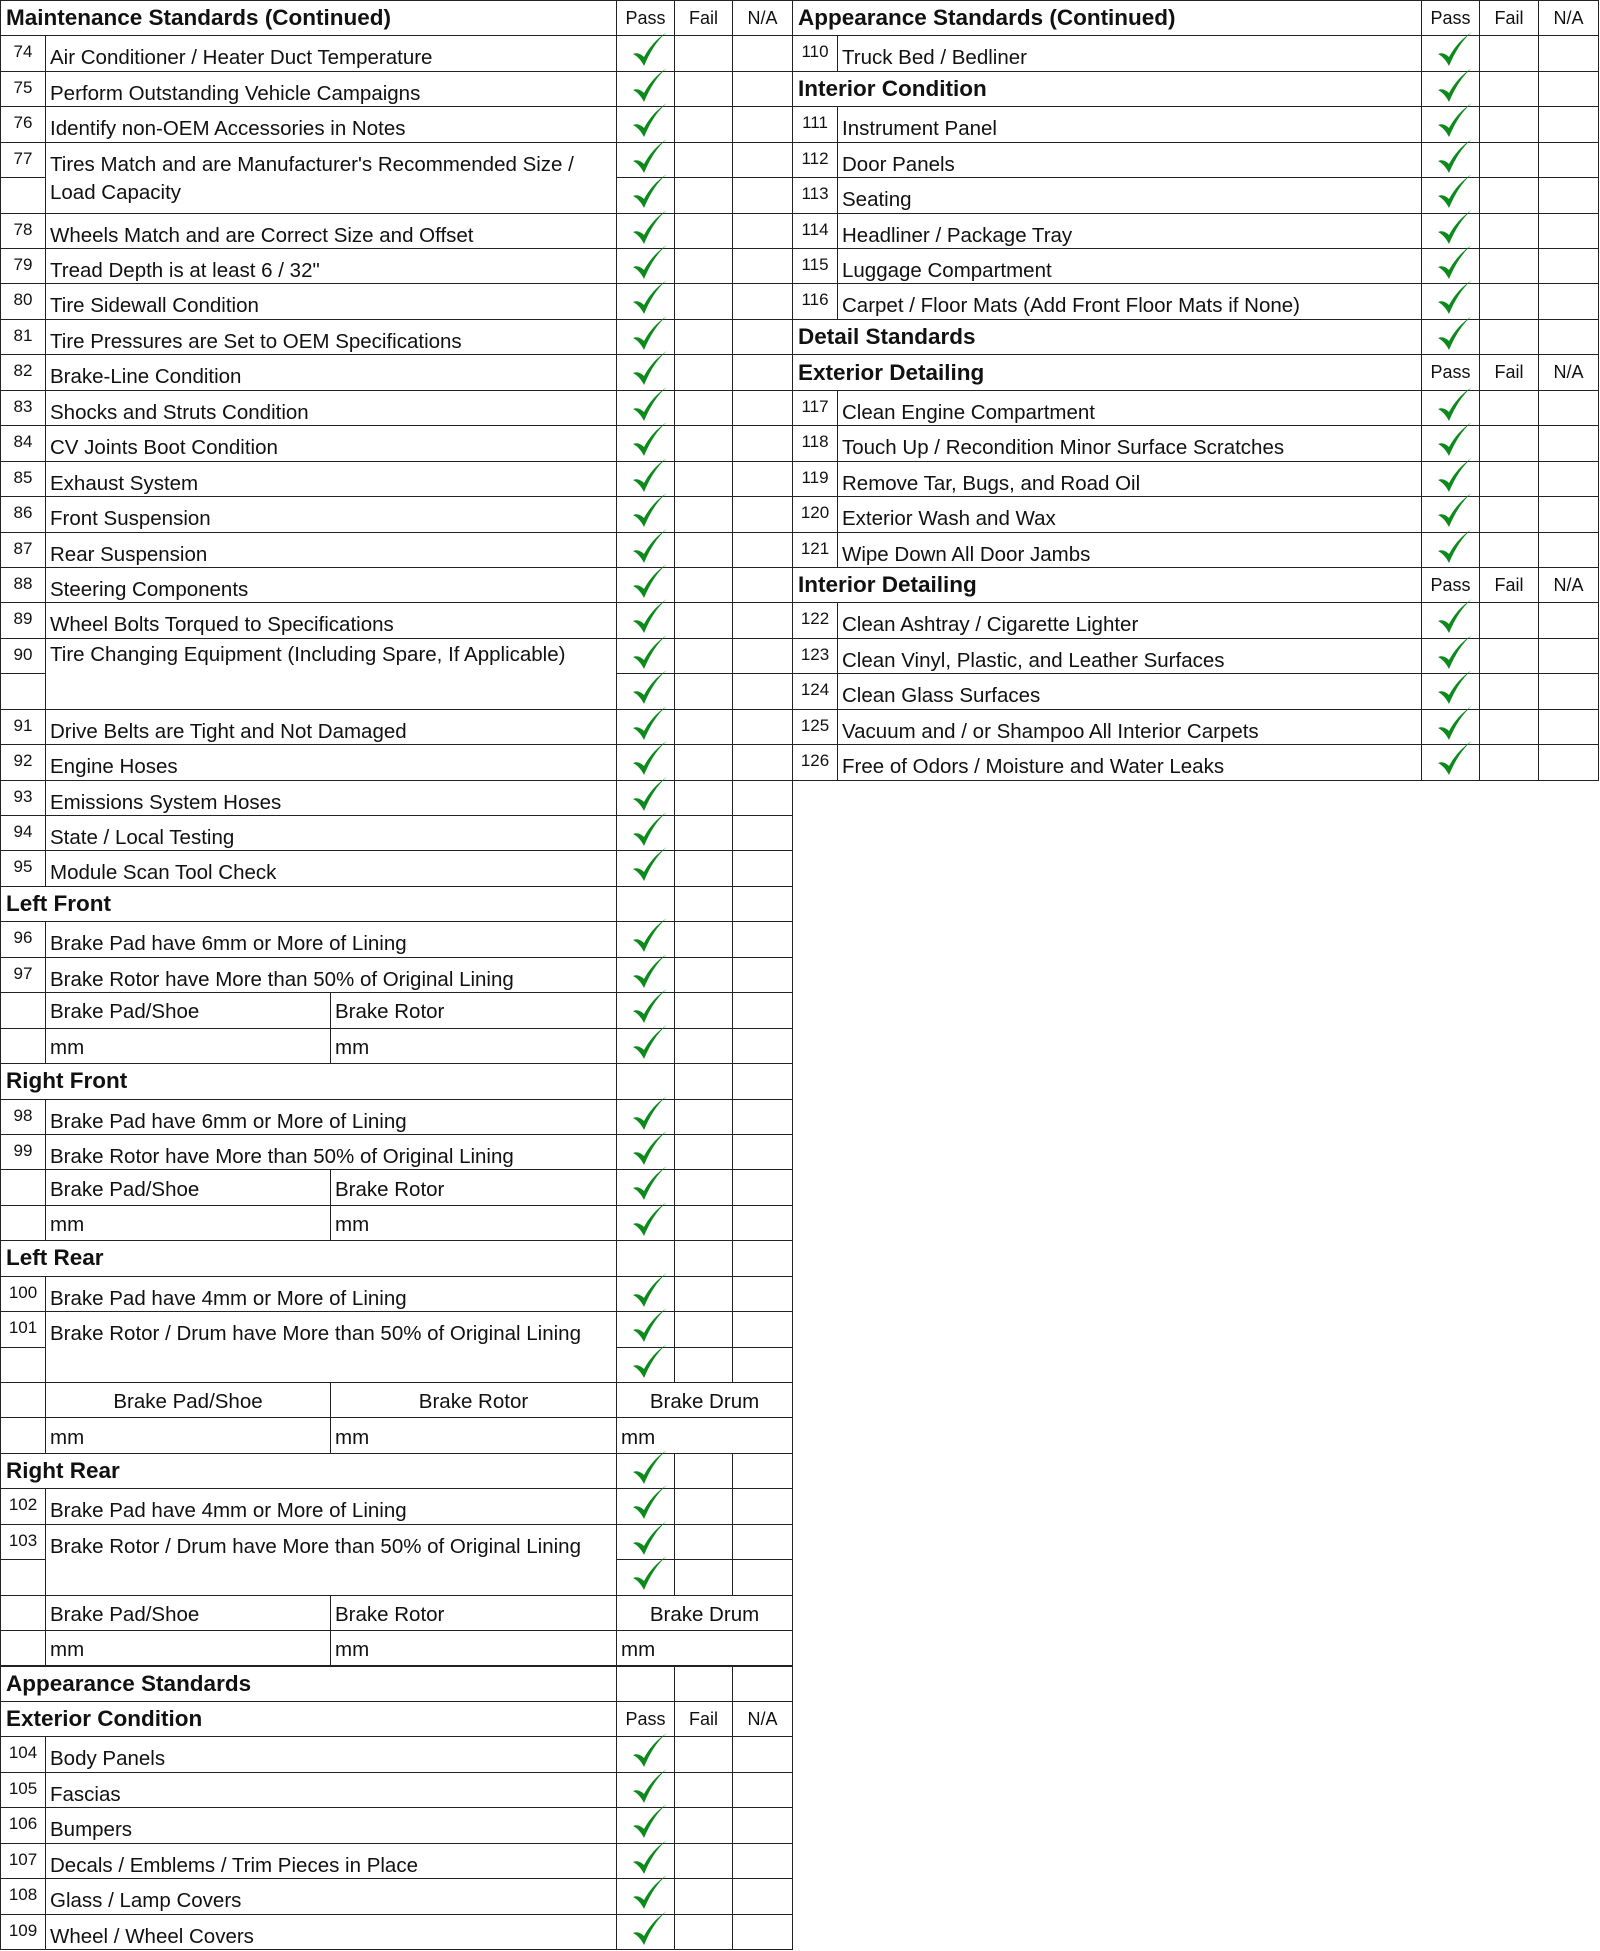 The height and width of the screenshot is (1951, 1600). What do you see at coordinates (704, 1648) in the screenshot?
I see `brake-drum-field: mm` at bounding box center [704, 1648].